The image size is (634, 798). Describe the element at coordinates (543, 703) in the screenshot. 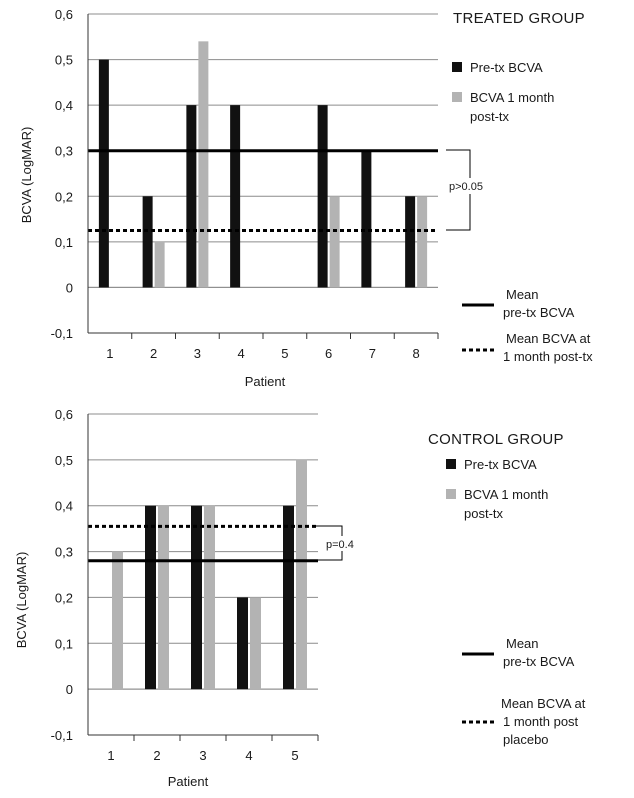

I see `control-legend-mean-post-label-1: Mean BCVA at` at that location.